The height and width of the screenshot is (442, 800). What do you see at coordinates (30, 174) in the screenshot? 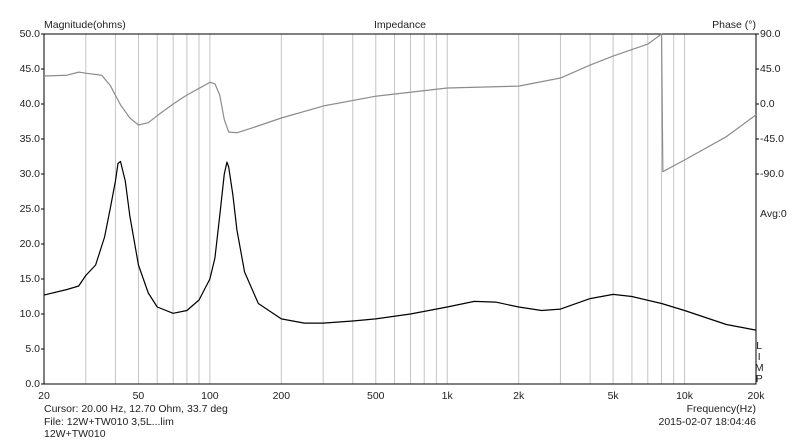
I see `y-tick-label: 30.0` at bounding box center [30, 174].